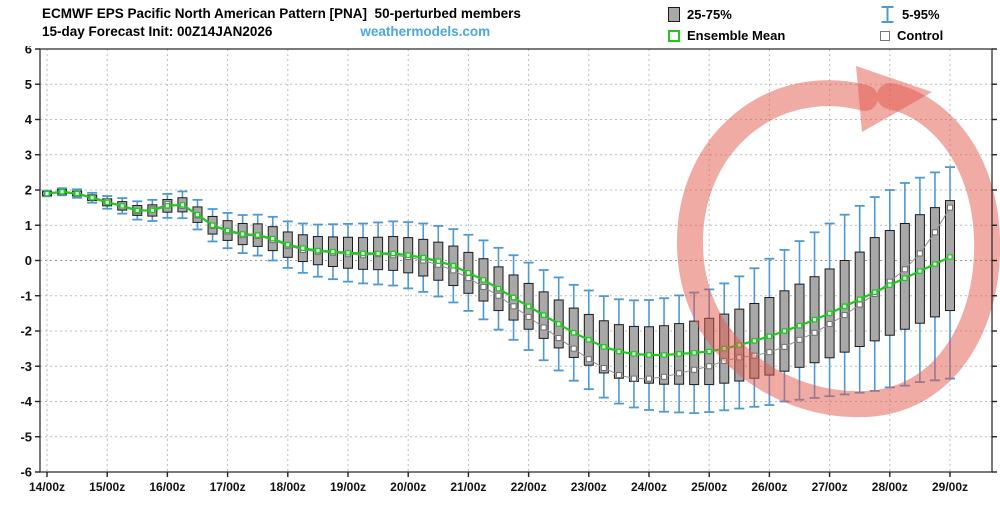  What do you see at coordinates (468, 487) in the screenshot?
I see `svg-text: 21/00z` at bounding box center [468, 487].